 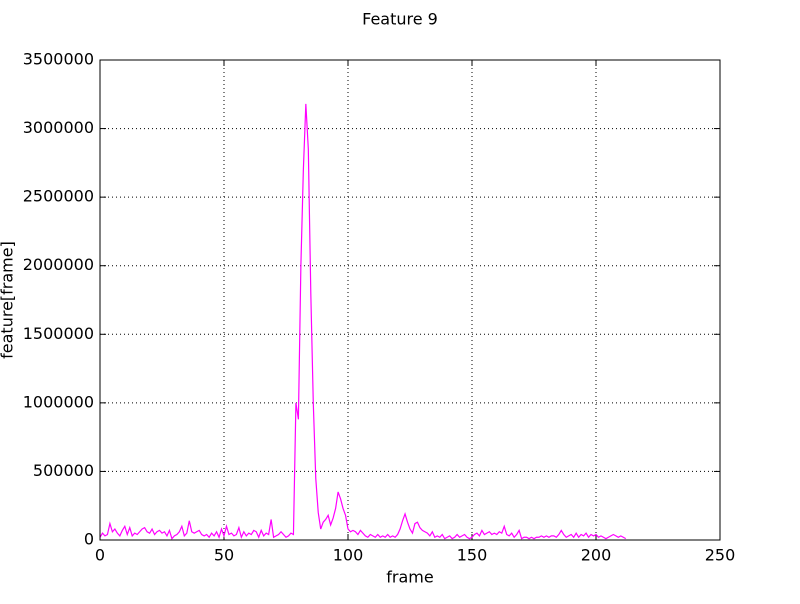 I want to click on chart-title: Feature 9, so click(x=400, y=19).